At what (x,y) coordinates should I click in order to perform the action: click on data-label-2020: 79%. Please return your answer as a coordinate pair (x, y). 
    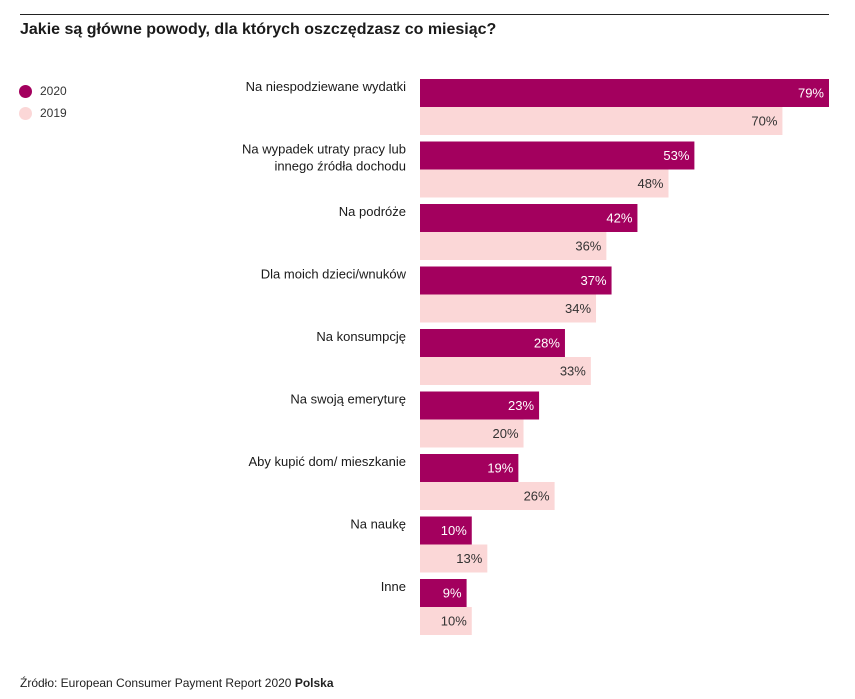
    Looking at the image, I should click on (811, 93).